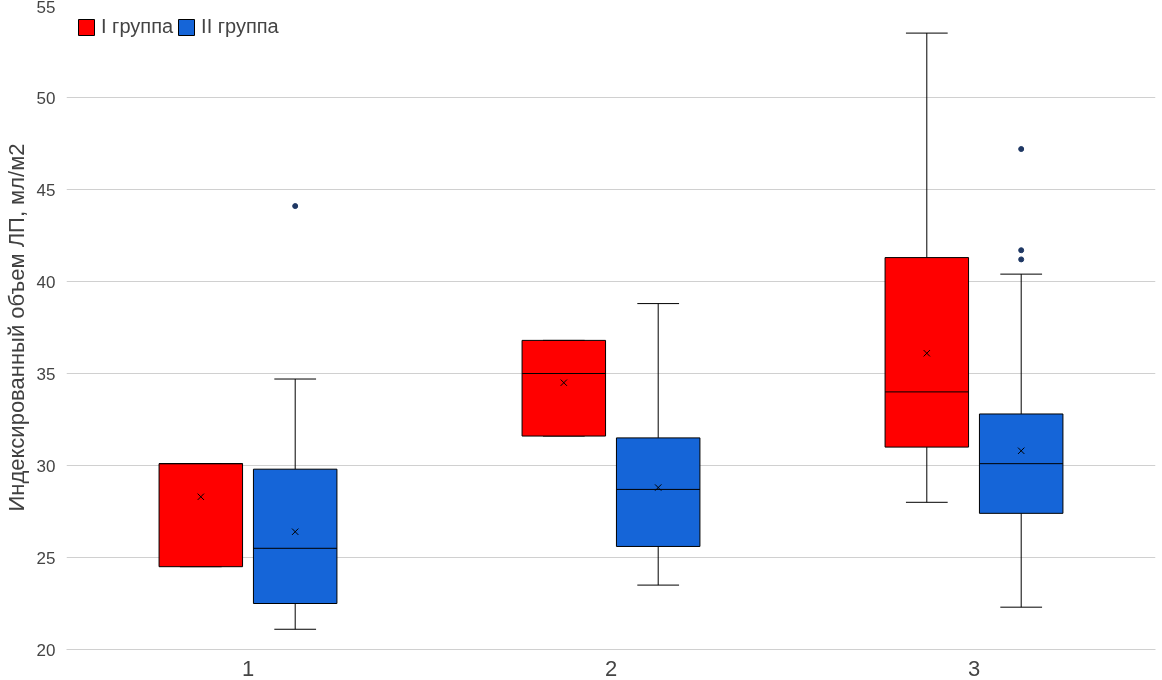 The width and height of the screenshot is (1162, 680). Describe the element at coordinates (46, 374) in the screenshot. I see `y-tick-label: 35` at that location.